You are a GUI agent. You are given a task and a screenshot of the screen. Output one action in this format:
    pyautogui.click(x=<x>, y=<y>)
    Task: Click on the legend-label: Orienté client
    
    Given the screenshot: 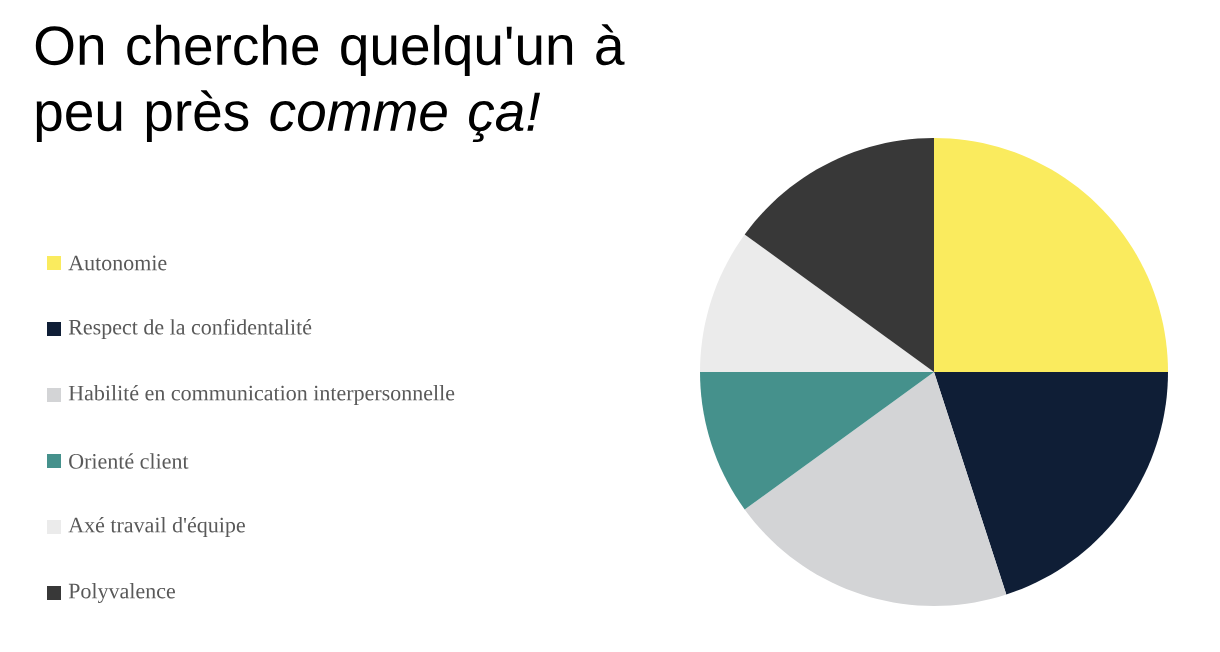 What is the action you would take?
    pyautogui.click(x=129, y=461)
    